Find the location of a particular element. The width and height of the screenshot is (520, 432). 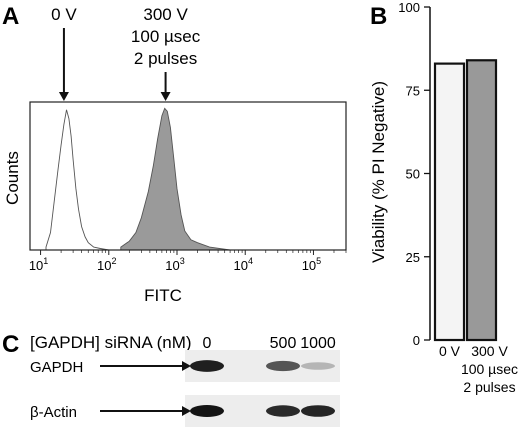

x-tick-label-3: 10⁴ is located at coordinates (242, 264).